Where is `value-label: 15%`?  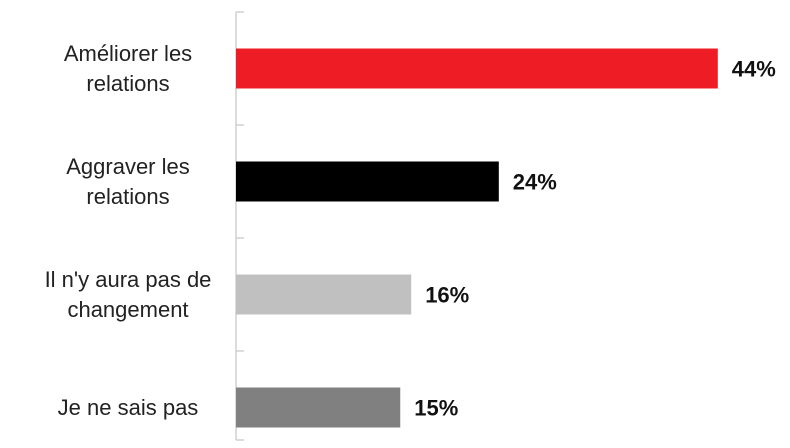
value-label: 15% is located at coordinates (436, 407).